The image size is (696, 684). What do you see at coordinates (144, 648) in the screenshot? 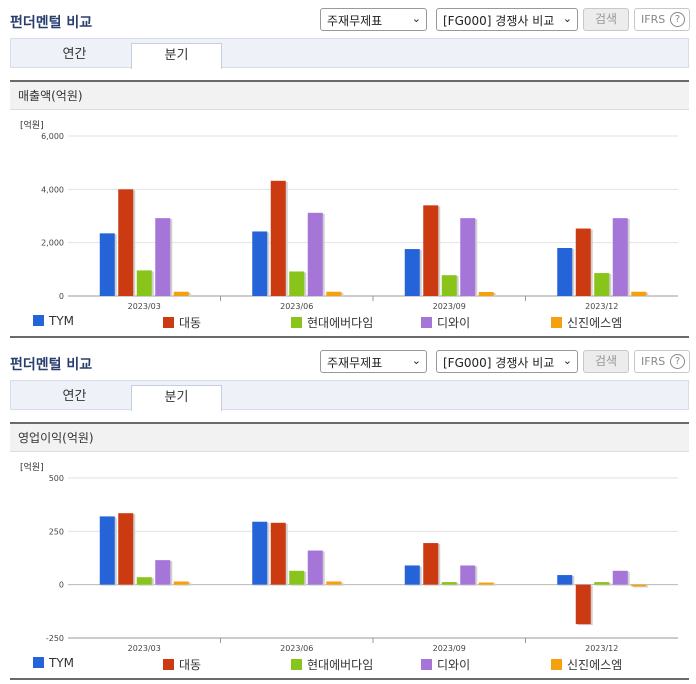
I see `x-tick-label: 2023/03` at bounding box center [144, 648].